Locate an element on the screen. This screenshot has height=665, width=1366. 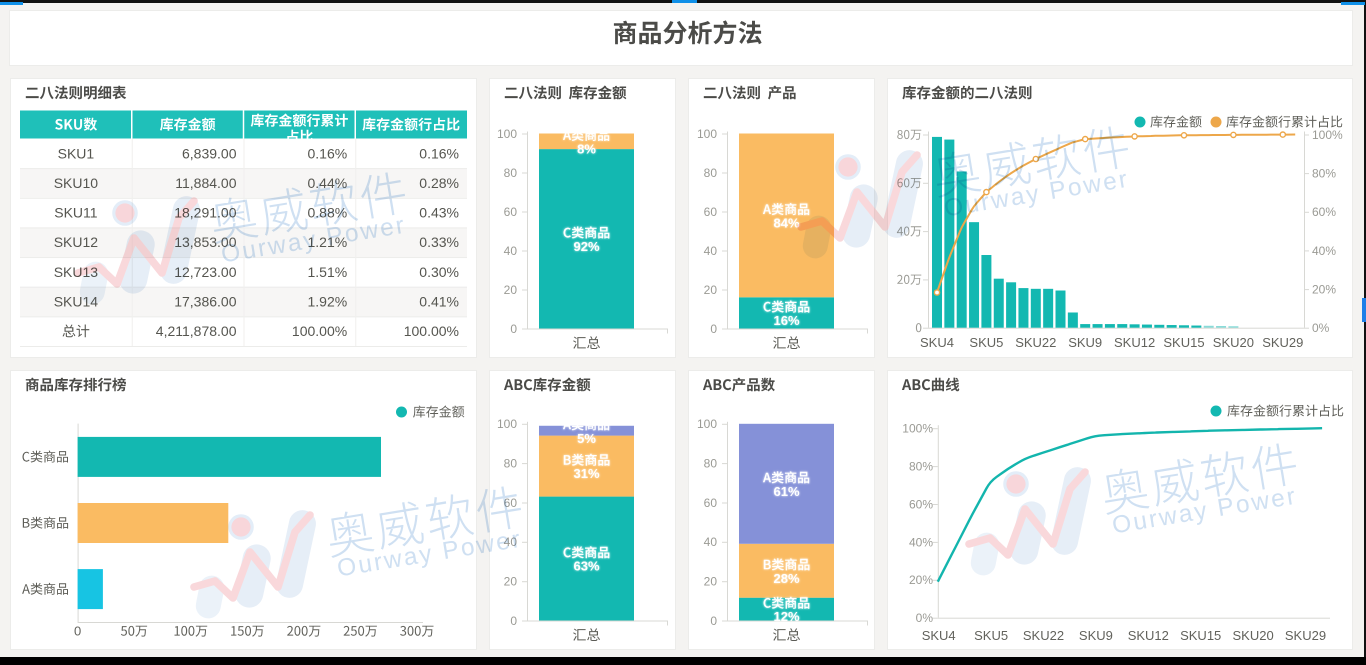
svg-text: 31% is located at coordinates (586, 473).